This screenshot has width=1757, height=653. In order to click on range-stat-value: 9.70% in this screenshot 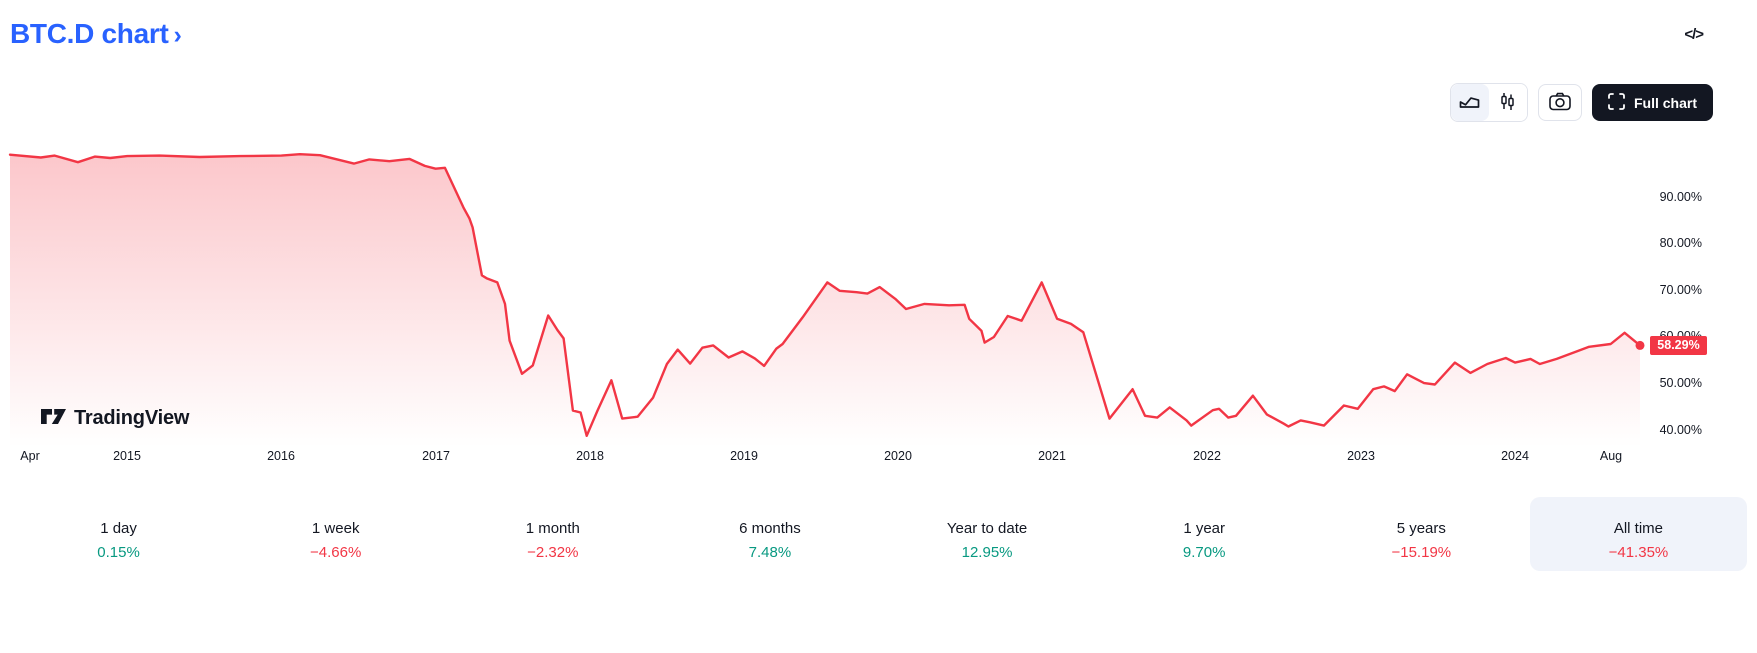, I will do `click(1204, 552)`.